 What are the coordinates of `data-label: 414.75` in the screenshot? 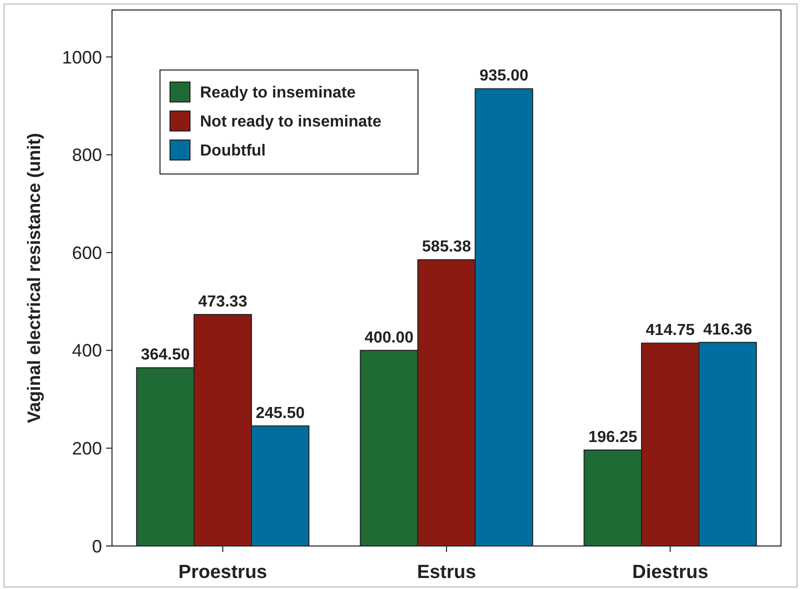 It's located at (670, 331).